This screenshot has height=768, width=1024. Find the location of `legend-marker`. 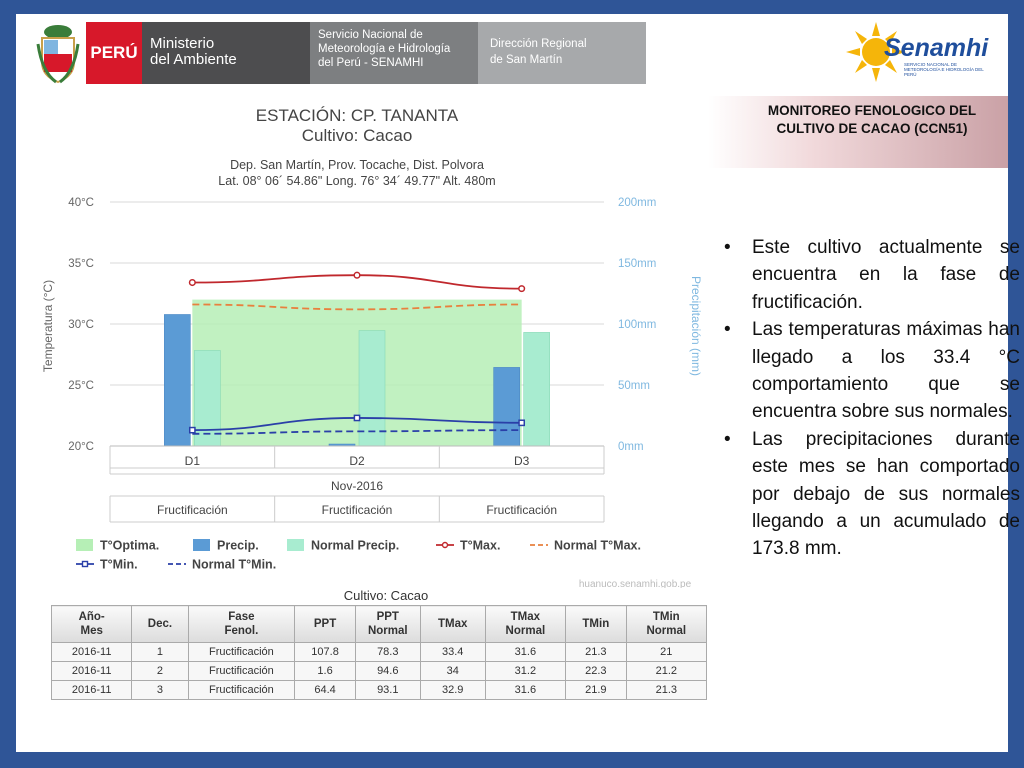

legend-marker is located at coordinates (445, 545).